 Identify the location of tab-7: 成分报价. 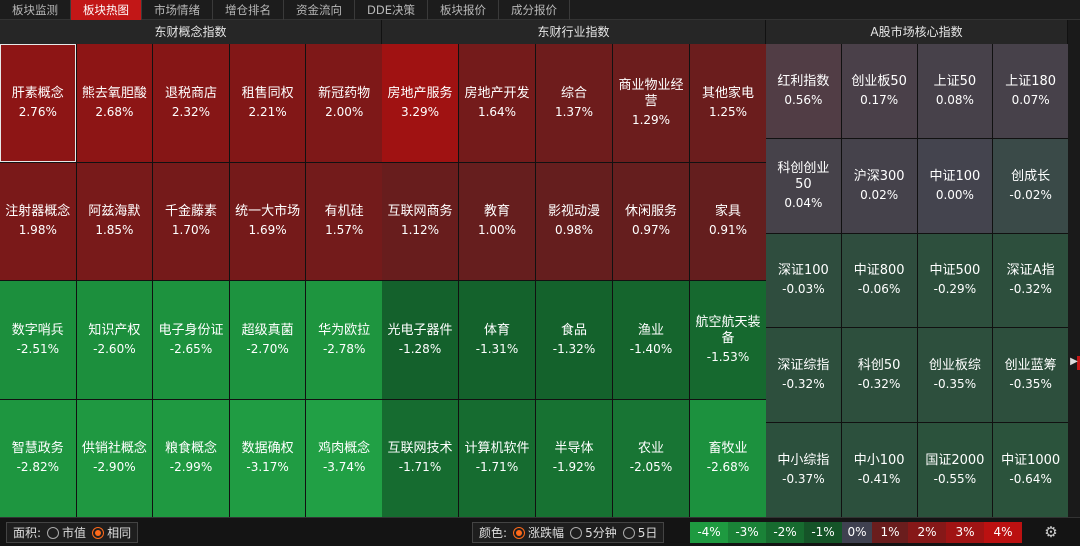
(534, 10).